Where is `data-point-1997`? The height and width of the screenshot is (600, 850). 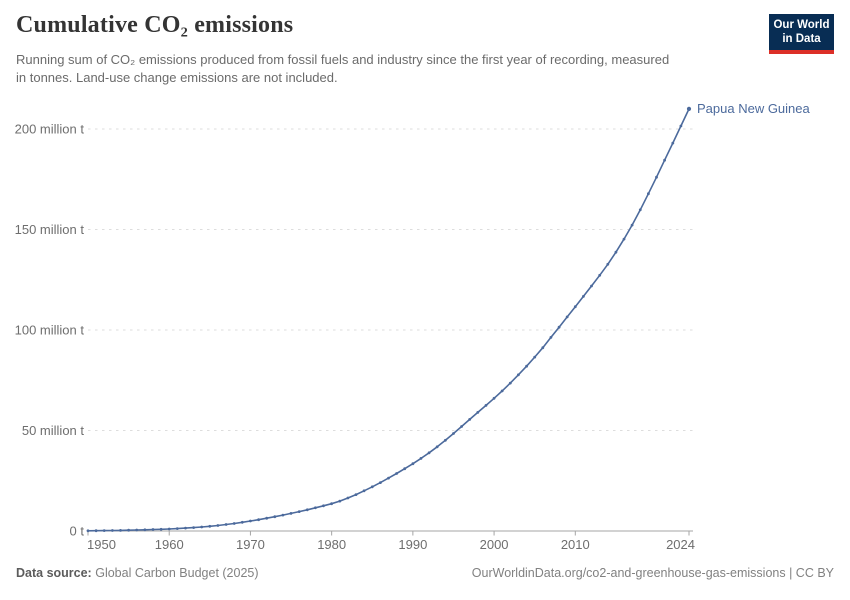
data-point-1997 is located at coordinates (470, 419).